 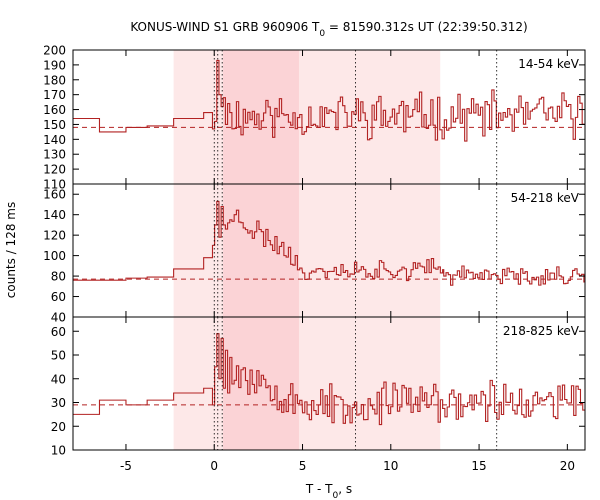 What do you see at coordinates (303, 466) in the screenshot?
I see `x-tick-label: 5` at bounding box center [303, 466].